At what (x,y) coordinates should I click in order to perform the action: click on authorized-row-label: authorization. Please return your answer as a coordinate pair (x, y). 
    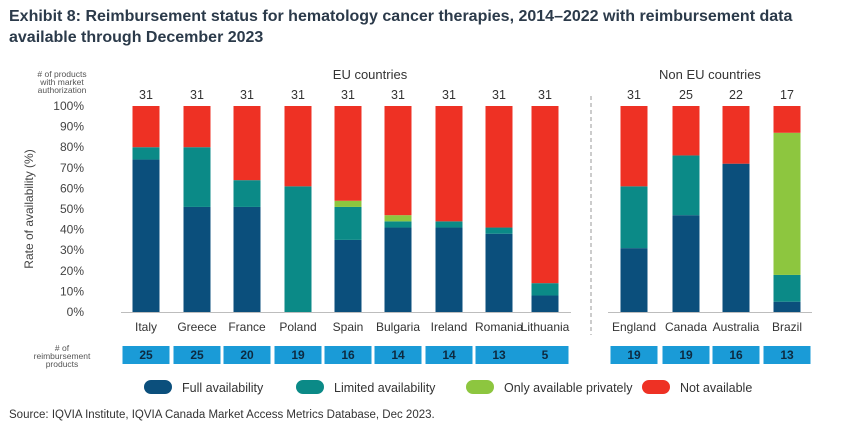
    Looking at the image, I should click on (62, 90).